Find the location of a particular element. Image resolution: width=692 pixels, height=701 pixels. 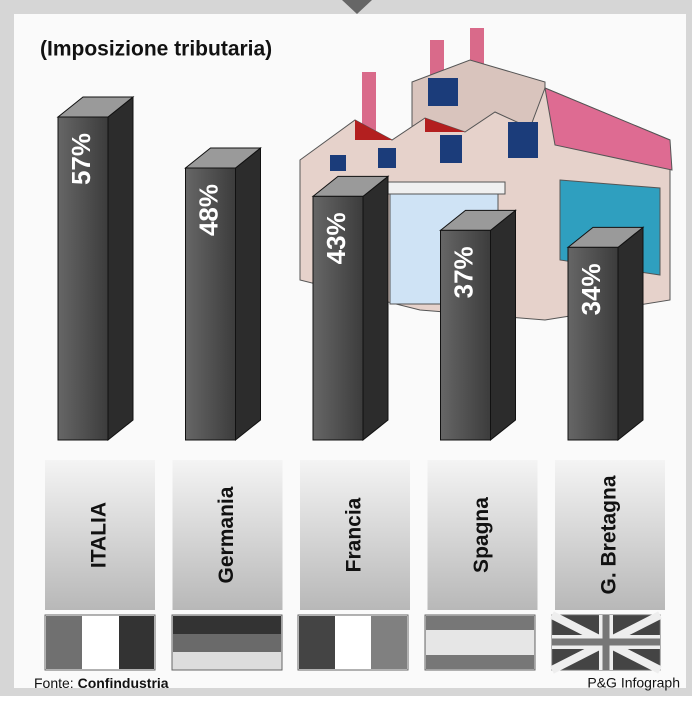

x-tick-label: Francia is located at coordinates (354, 534).